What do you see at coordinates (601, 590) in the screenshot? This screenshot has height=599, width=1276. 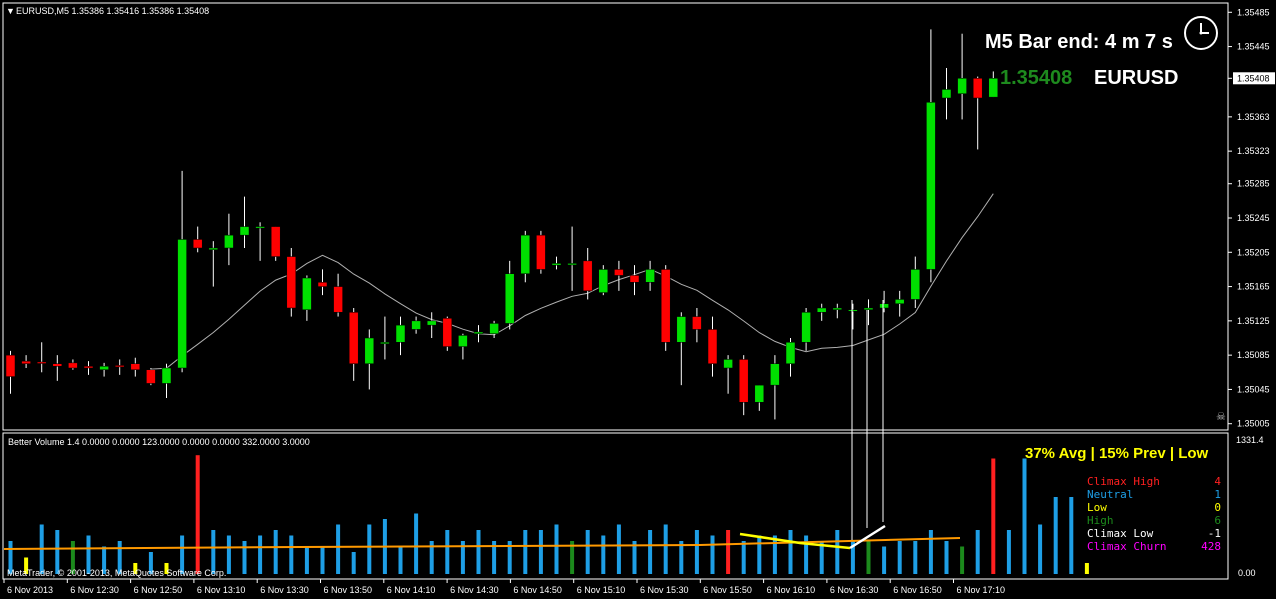 I see `time-tick-label: 6 Nov 15:10` at bounding box center [601, 590].